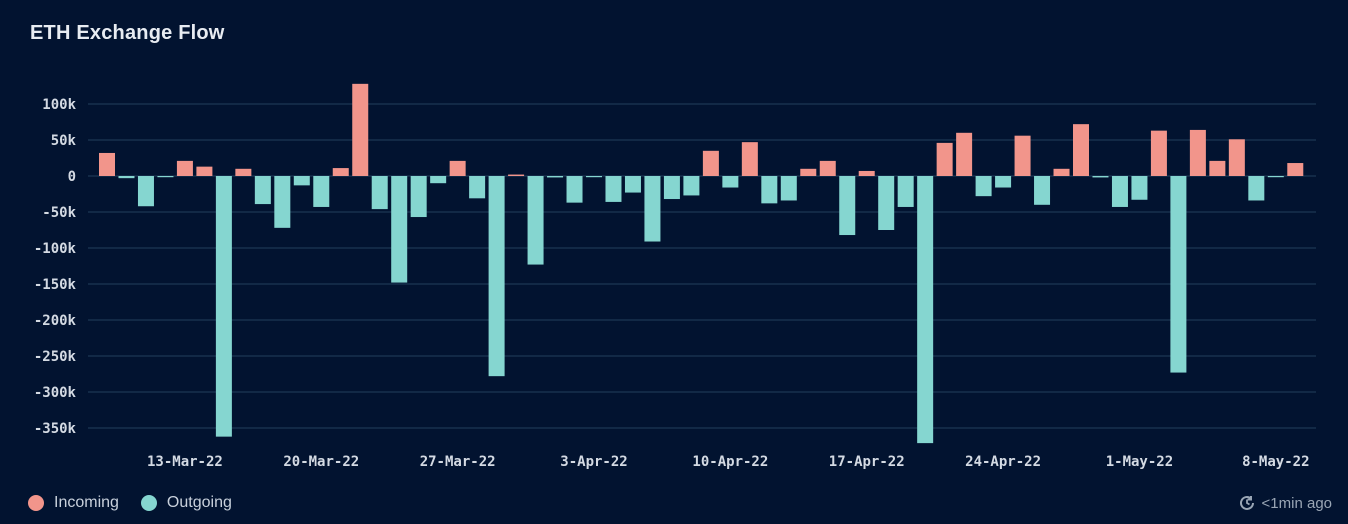 The image size is (1348, 524). Describe the element at coordinates (36, 503) in the screenshot. I see `incoming-swatch` at that location.